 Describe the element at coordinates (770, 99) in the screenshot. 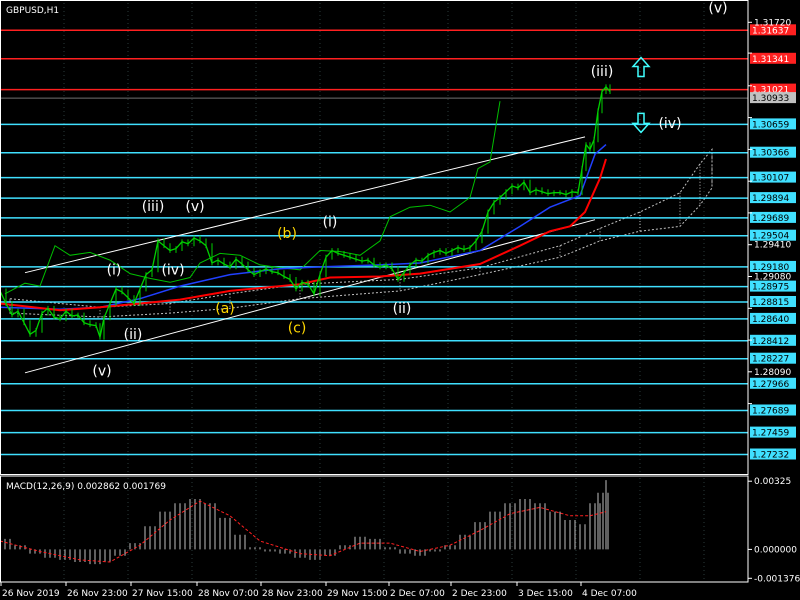

I see `price-label: 1.30933` at that location.